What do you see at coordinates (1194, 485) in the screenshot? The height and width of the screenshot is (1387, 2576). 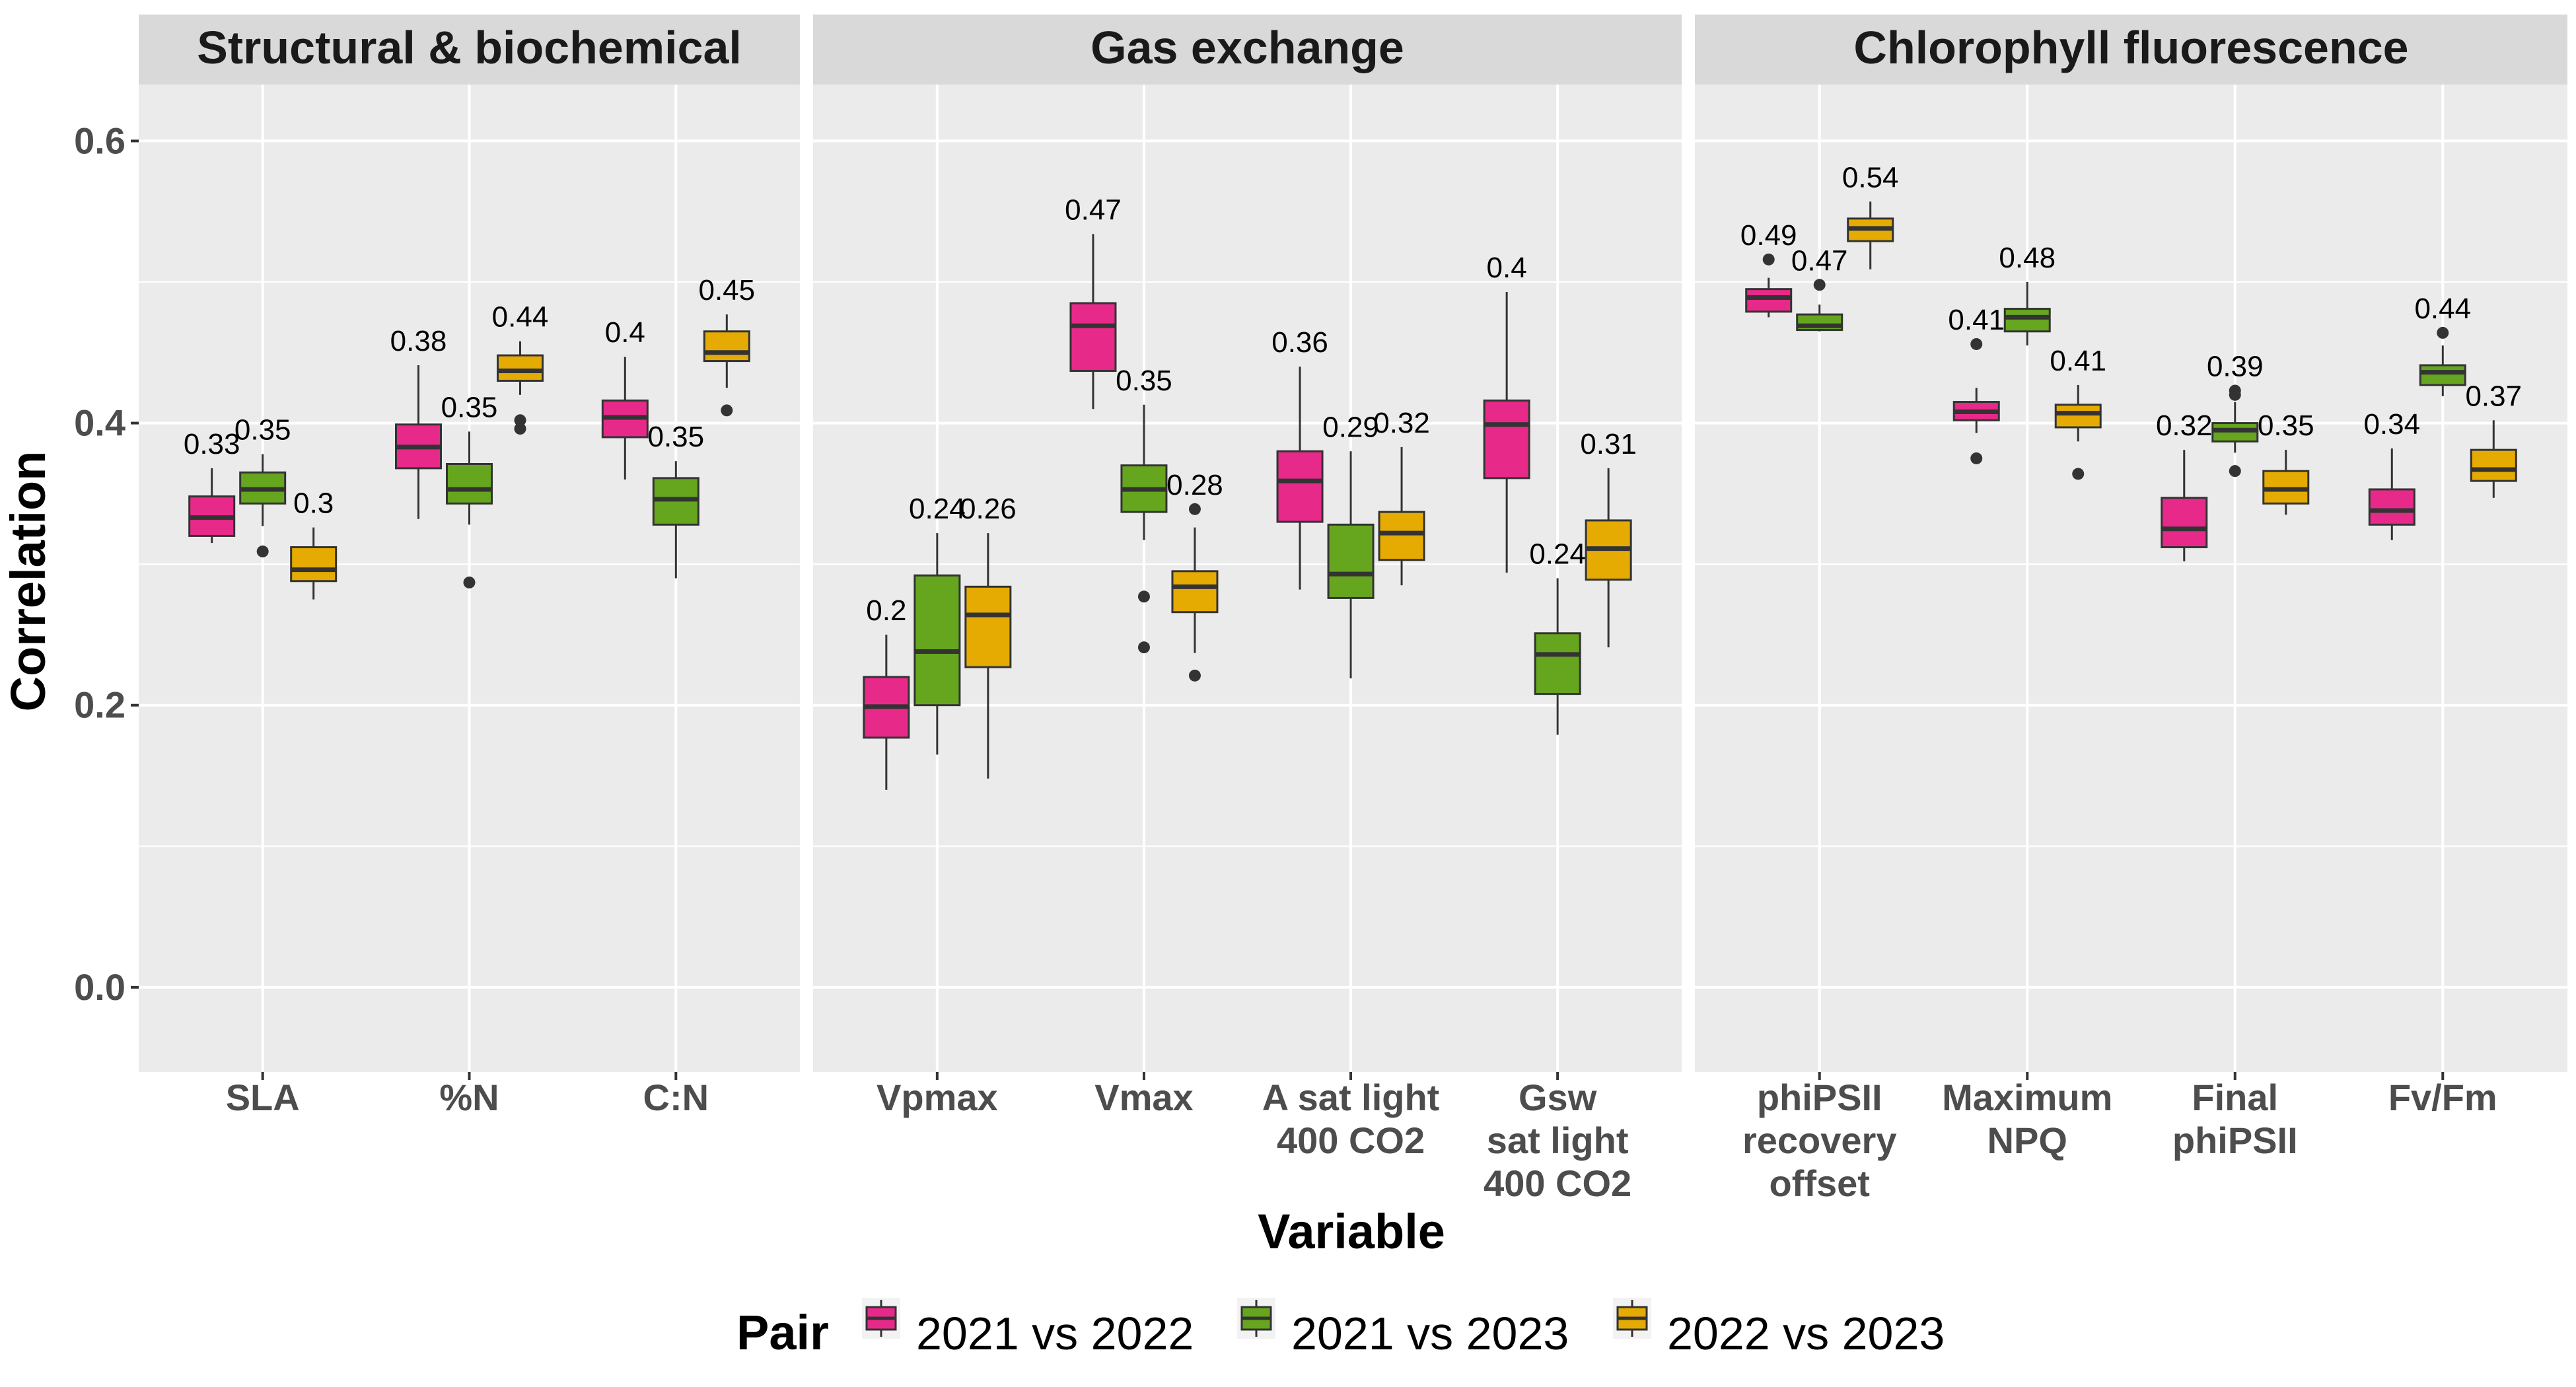 I see `data-label: 0.28` at bounding box center [1194, 485].